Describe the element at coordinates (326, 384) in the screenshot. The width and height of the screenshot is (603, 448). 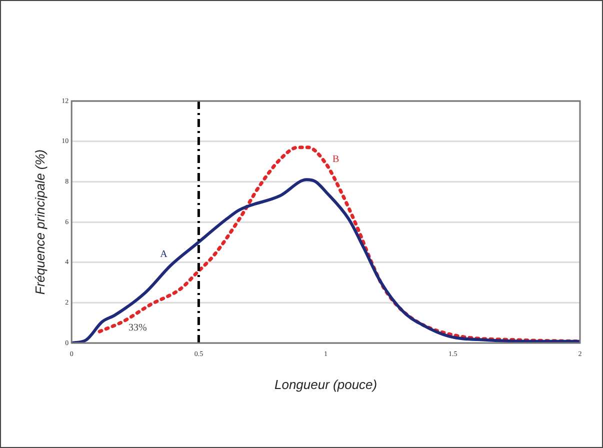
I see `x-axis-title: Longueur (pouce)` at that location.